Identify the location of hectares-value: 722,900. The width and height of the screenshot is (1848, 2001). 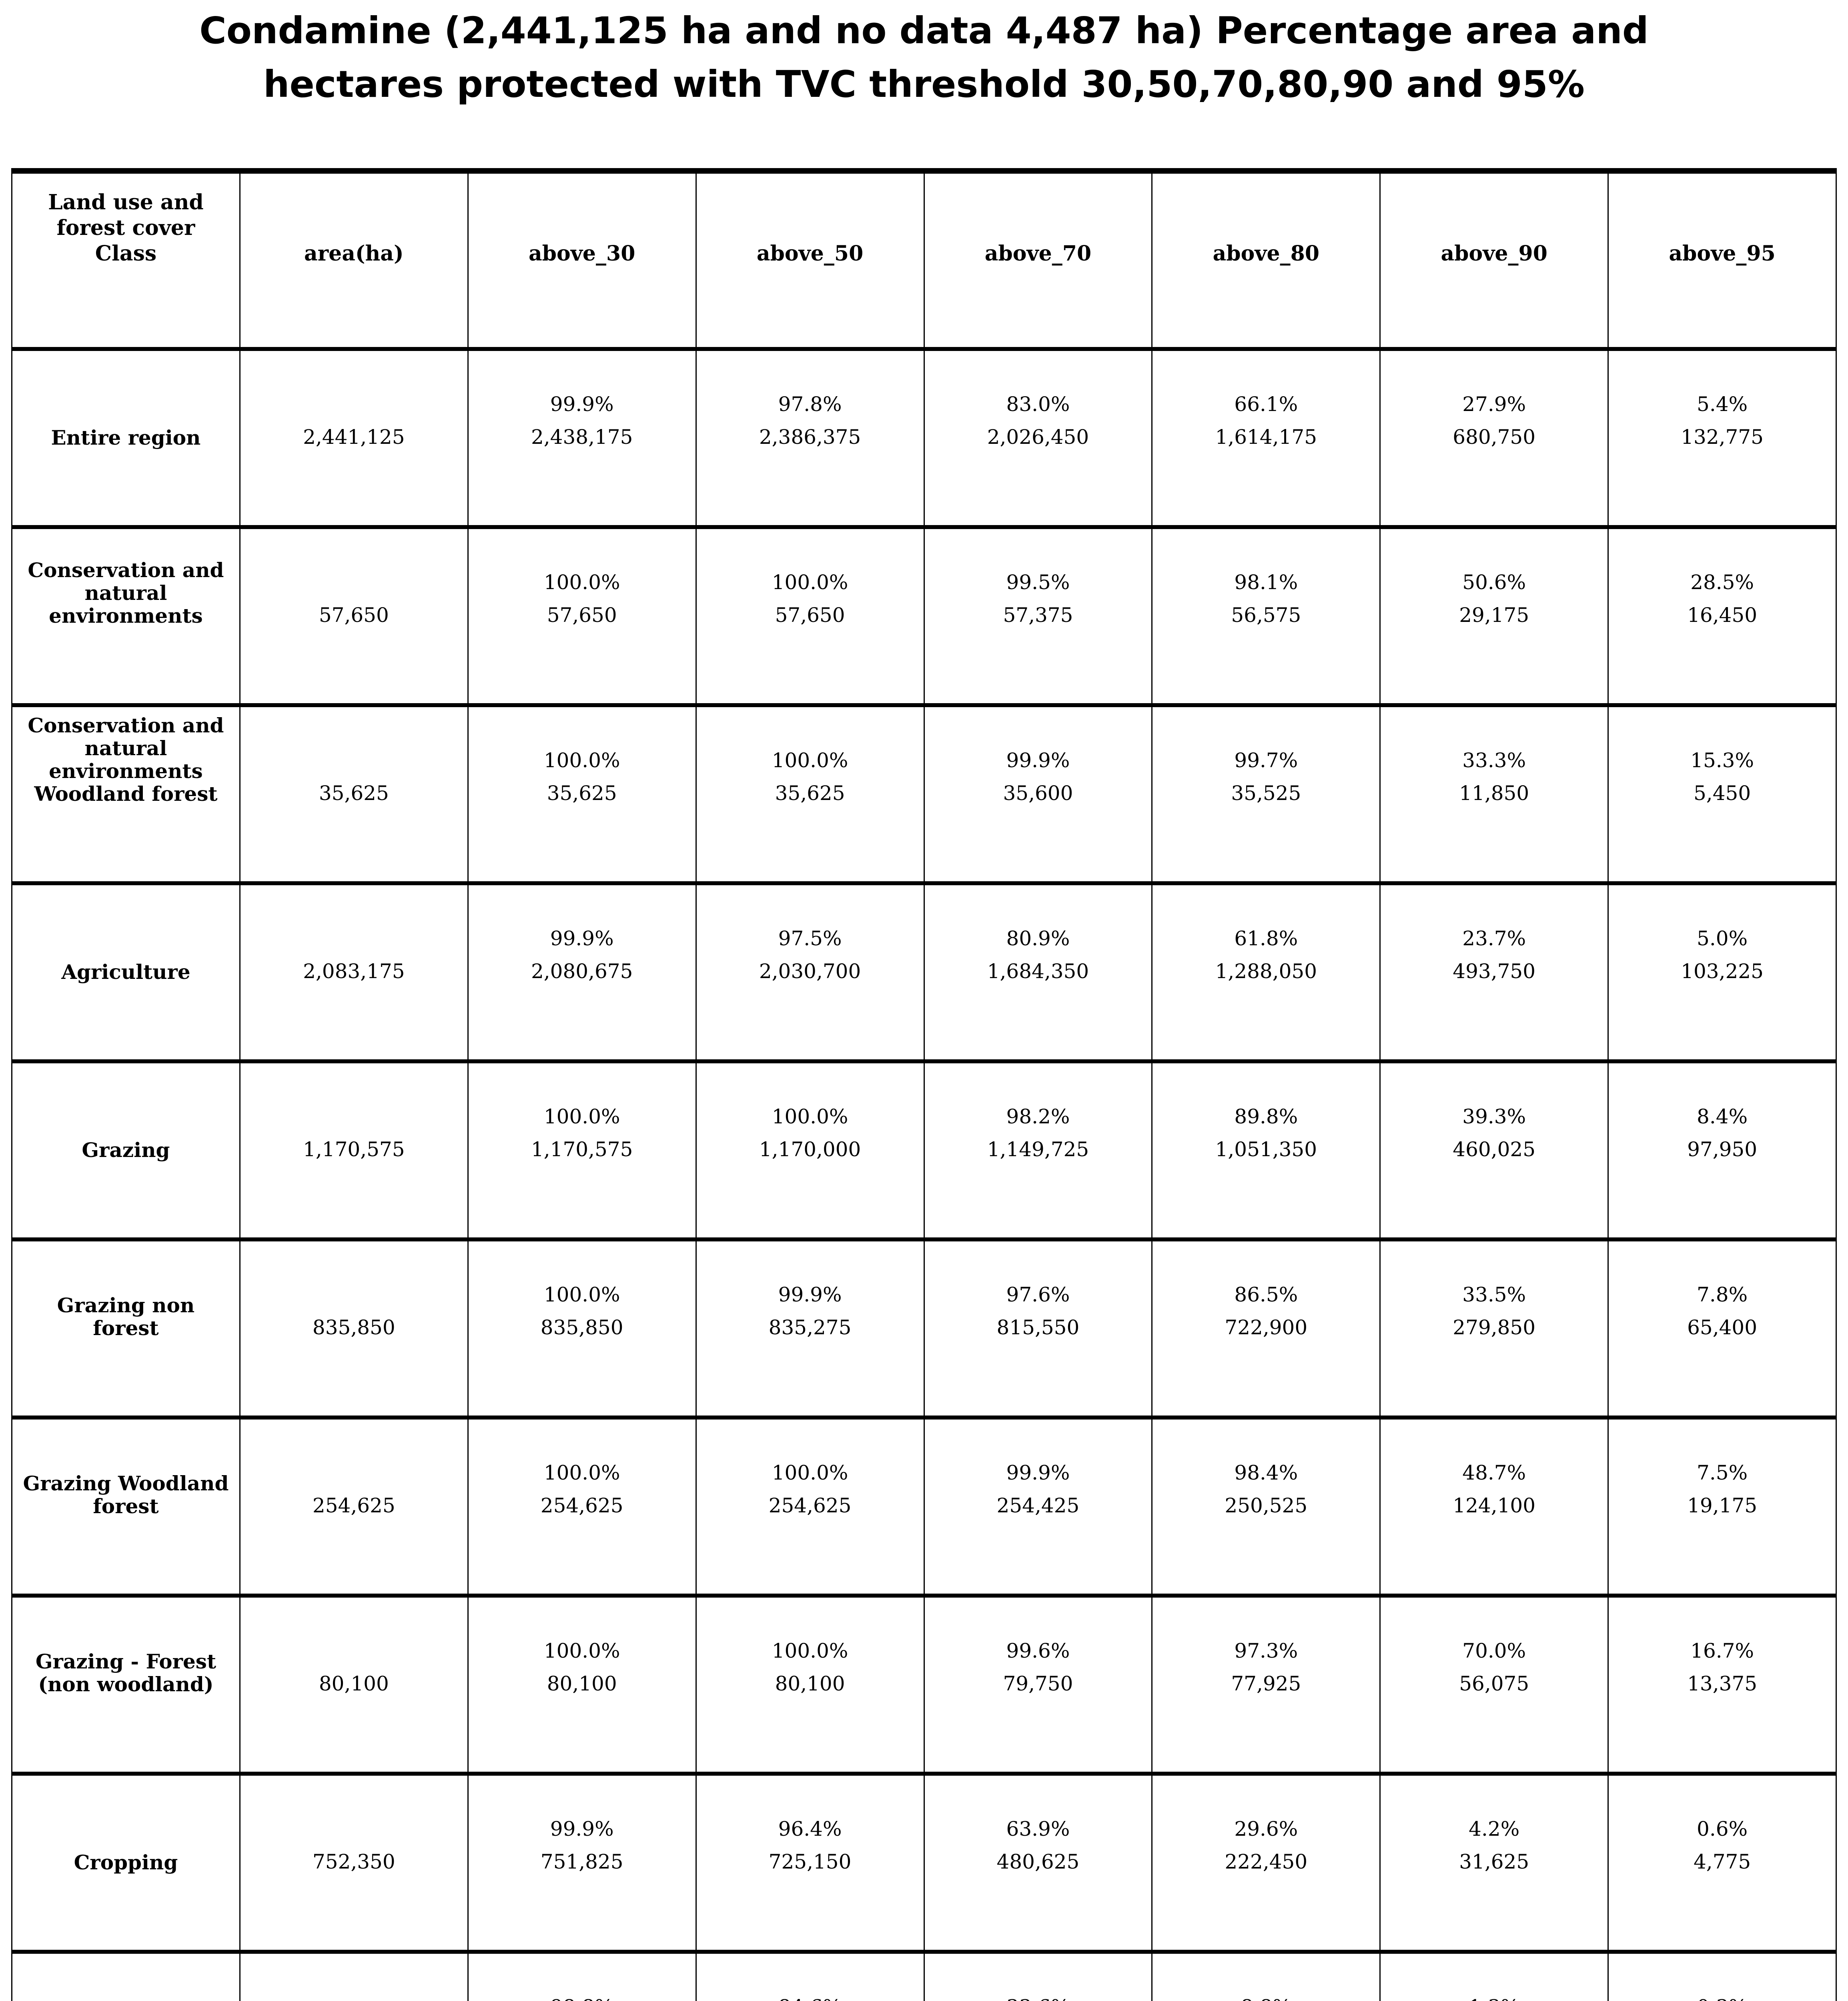
(1266, 1327).